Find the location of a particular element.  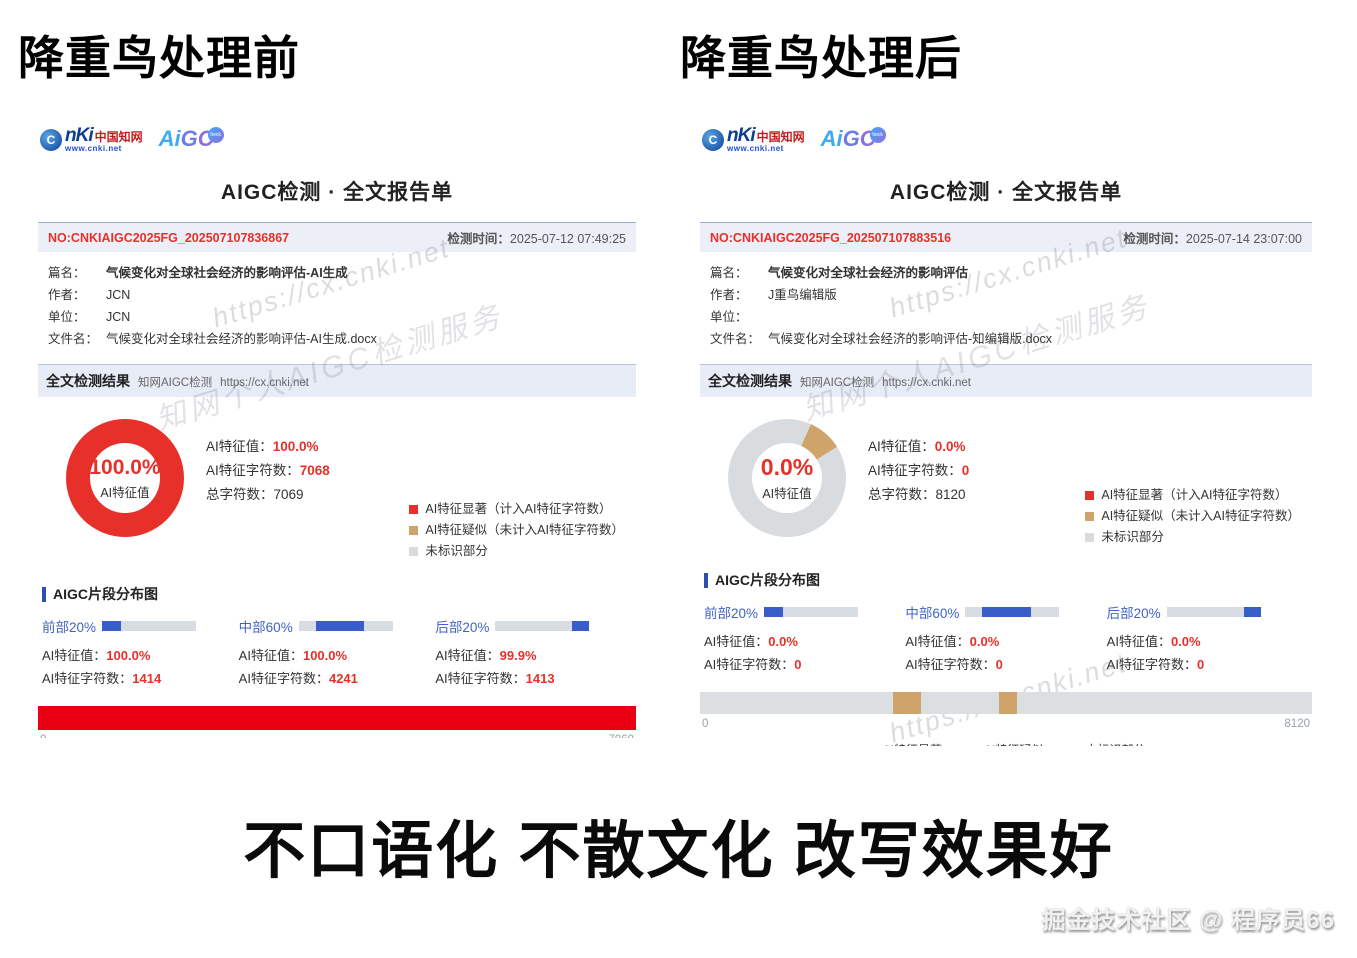

right-column-heading: 降重鸟处理后 is located at coordinates (821, 58).